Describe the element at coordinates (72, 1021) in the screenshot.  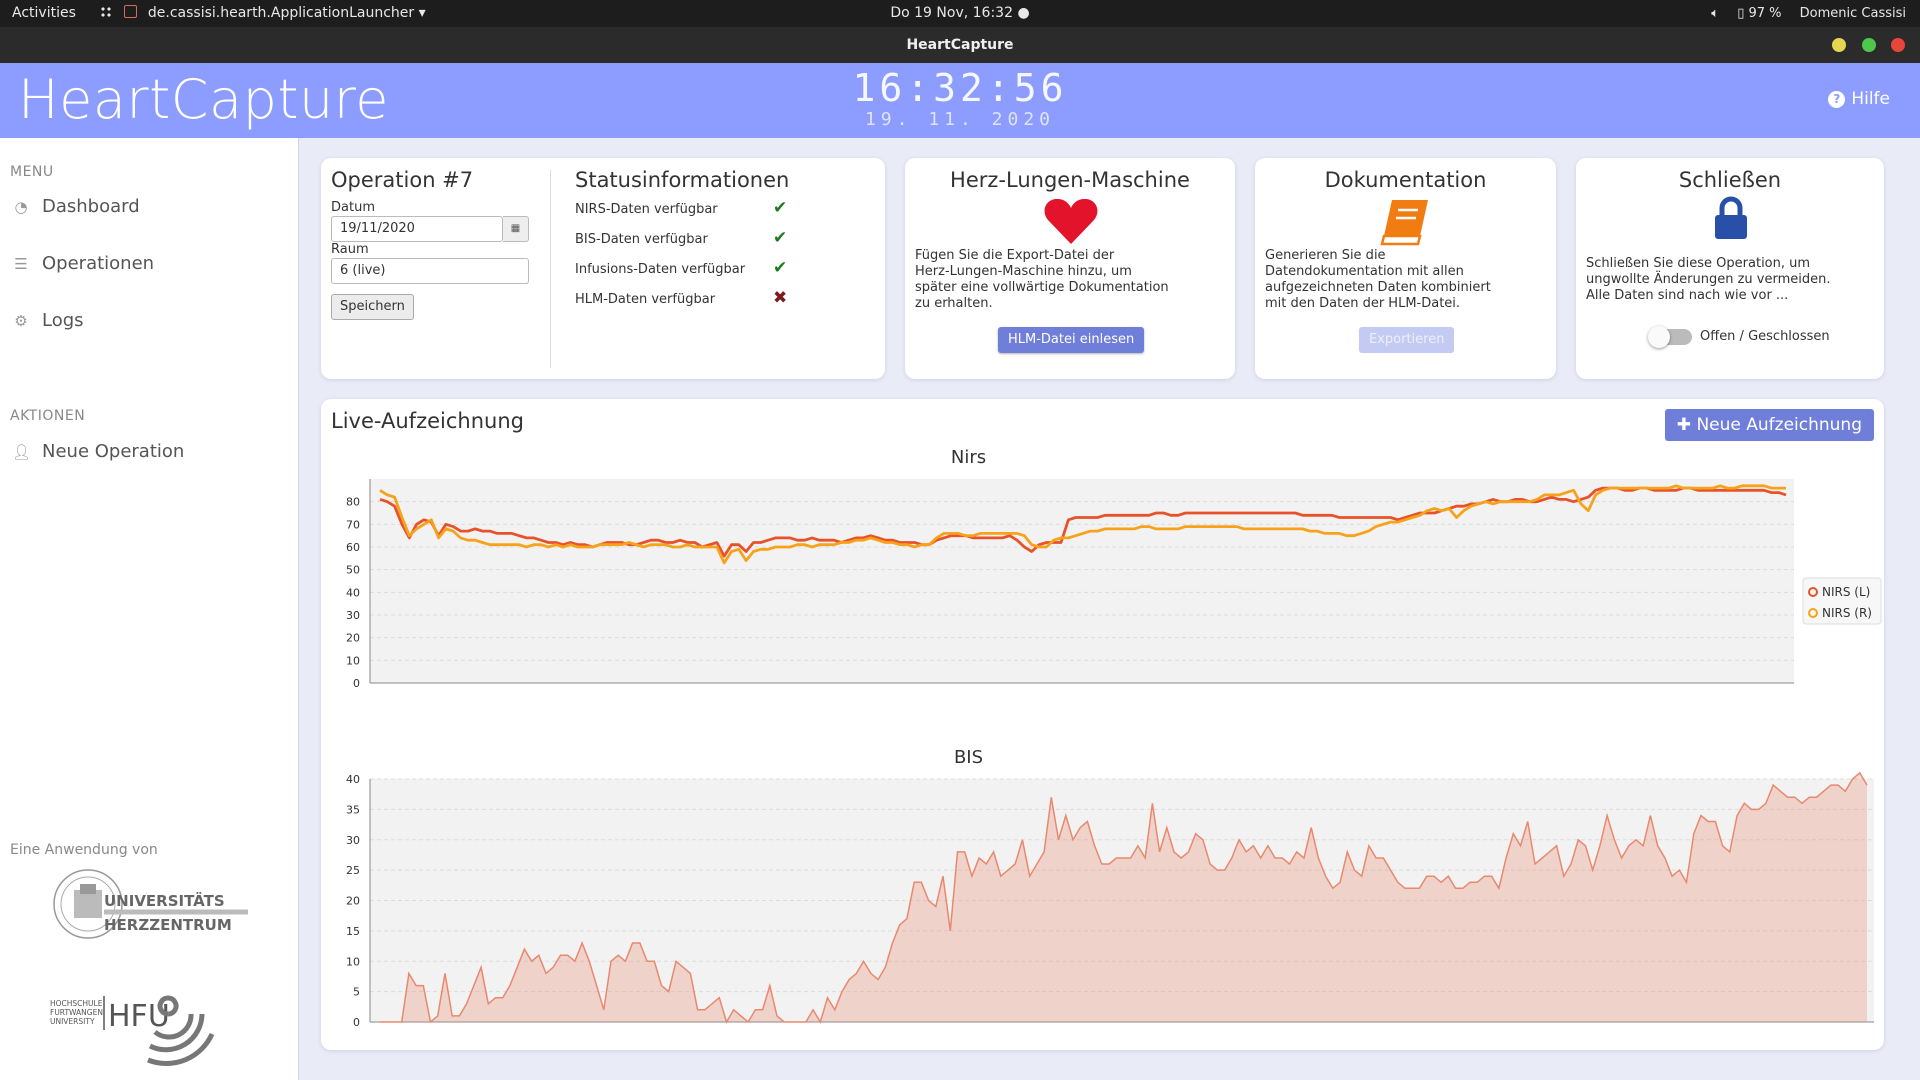
I see `logo-hfu-sub3: UNIVERSITY` at that location.